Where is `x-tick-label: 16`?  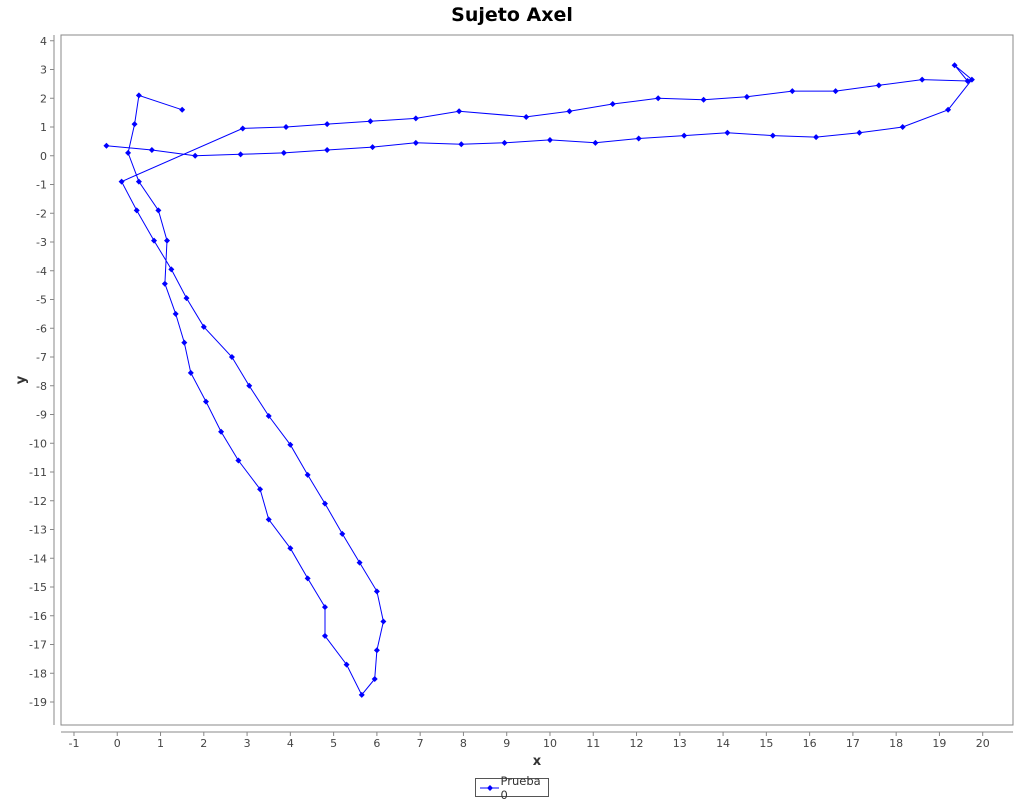
x-tick-label: 16 is located at coordinates (810, 743).